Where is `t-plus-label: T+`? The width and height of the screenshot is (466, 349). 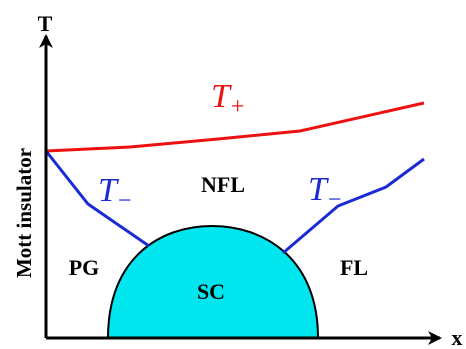
t-plus-label: T+ is located at coordinates (227, 99).